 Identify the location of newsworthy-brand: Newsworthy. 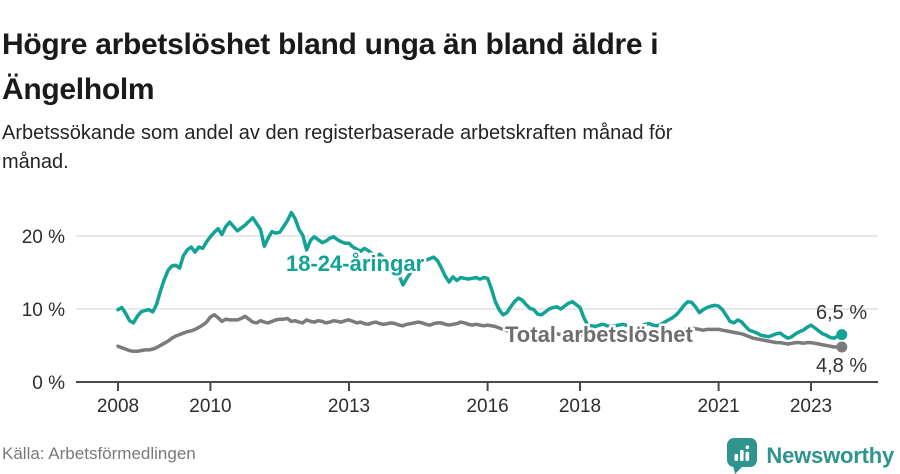
(810, 455).